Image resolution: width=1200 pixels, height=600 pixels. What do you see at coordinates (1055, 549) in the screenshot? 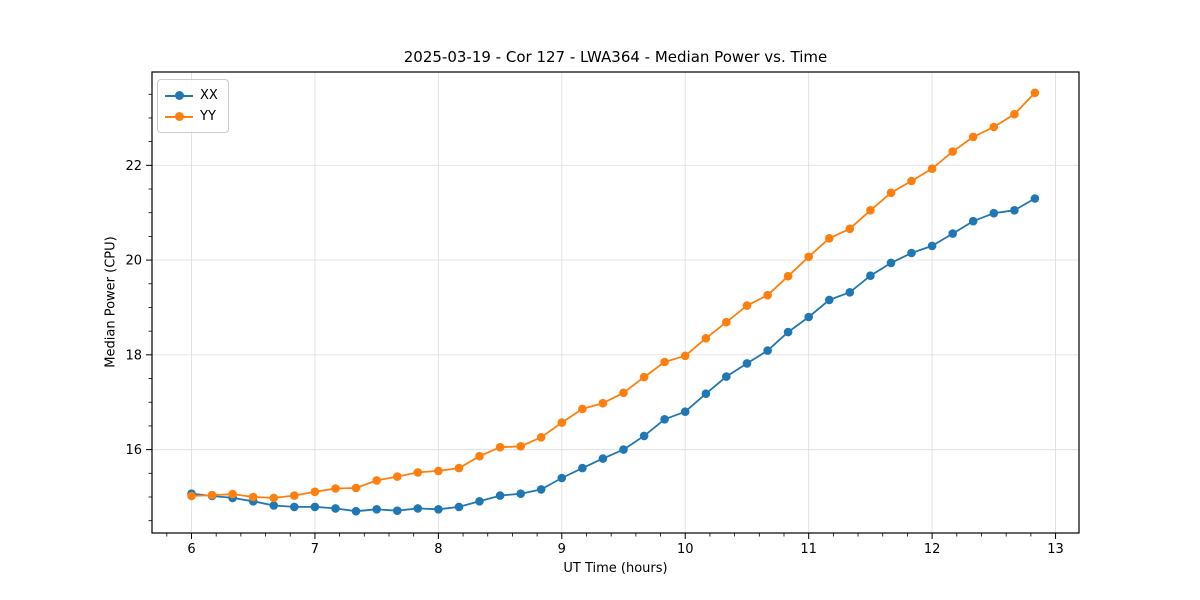
I see `x-tick-label: 13` at bounding box center [1055, 549].